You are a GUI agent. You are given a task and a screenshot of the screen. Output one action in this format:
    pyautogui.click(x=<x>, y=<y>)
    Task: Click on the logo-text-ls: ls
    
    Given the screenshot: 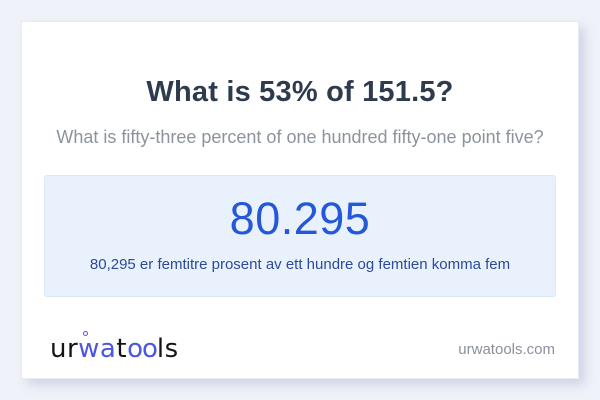 What is the action you would take?
    pyautogui.click(x=167, y=349)
    